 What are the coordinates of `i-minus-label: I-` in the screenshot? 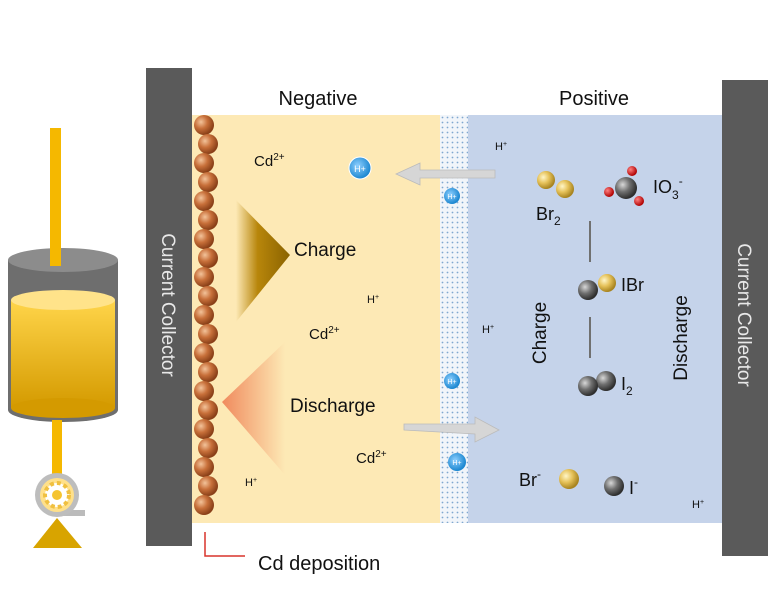 It's located at (633, 486).